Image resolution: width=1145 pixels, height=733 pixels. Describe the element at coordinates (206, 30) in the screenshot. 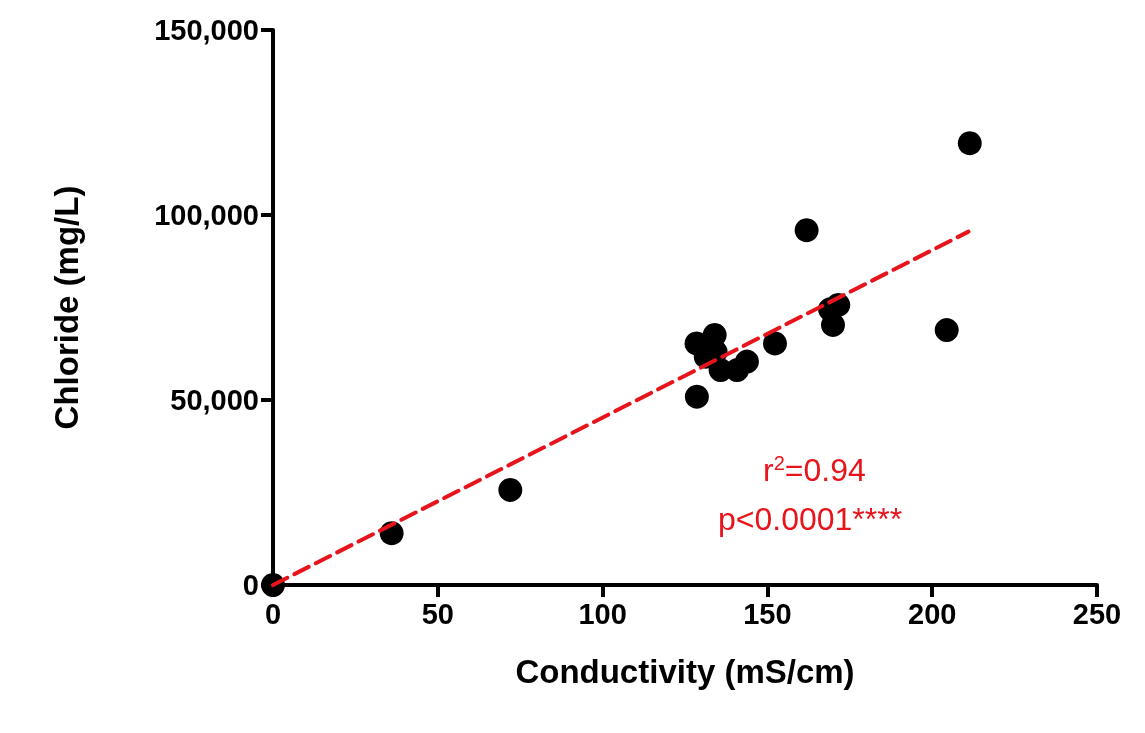

I see `y-tick-label: 150,000` at that location.